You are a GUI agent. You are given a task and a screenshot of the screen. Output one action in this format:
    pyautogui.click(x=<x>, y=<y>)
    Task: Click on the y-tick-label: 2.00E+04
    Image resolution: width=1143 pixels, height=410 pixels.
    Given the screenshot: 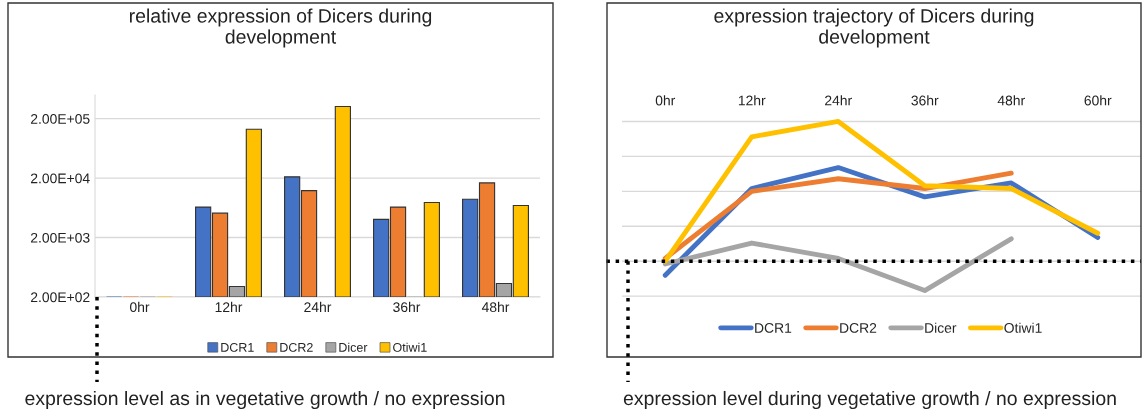 What is the action you would take?
    pyautogui.click(x=60, y=178)
    